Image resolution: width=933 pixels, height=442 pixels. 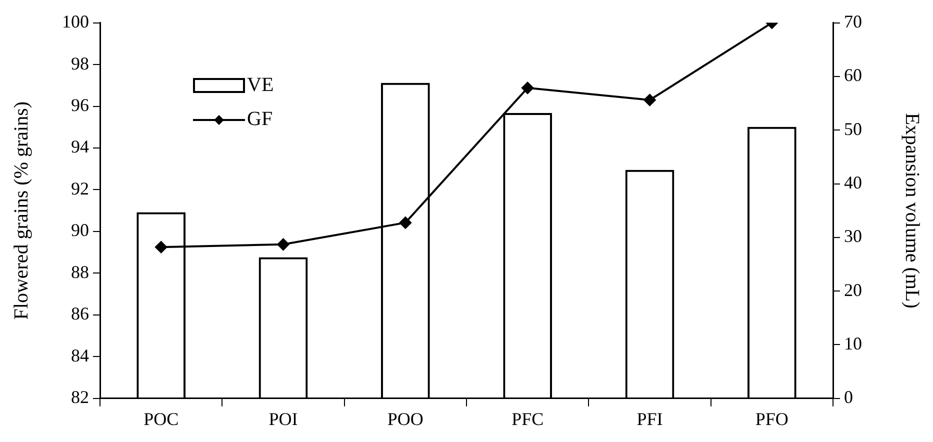 What do you see at coordinates (911, 210) in the screenshot?
I see `y2-axis-title: Expansion volume (mL)` at bounding box center [911, 210].